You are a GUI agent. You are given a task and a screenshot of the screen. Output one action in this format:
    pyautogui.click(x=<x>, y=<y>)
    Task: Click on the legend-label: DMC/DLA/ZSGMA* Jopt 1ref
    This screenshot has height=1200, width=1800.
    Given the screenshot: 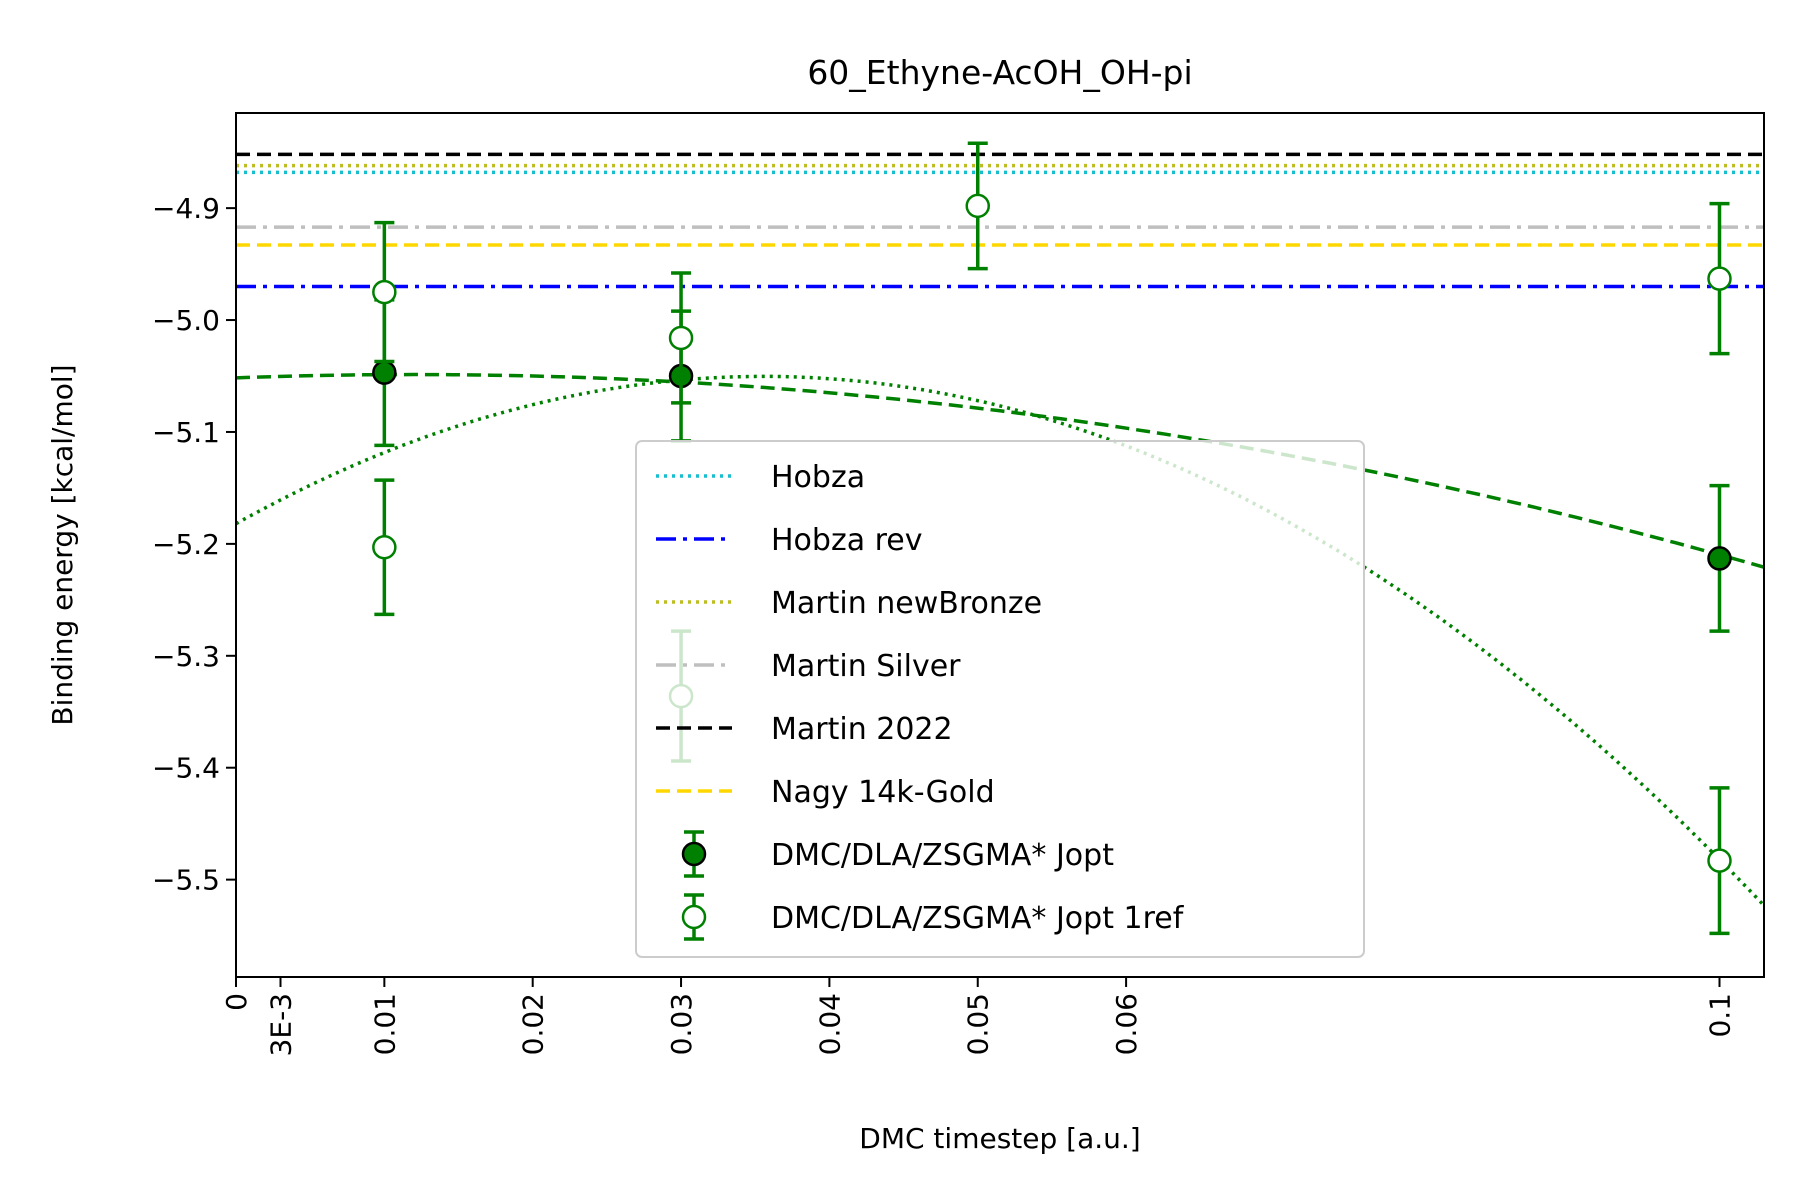 What is the action you would take?
    pyautogui.click(x=978, y=918)
    